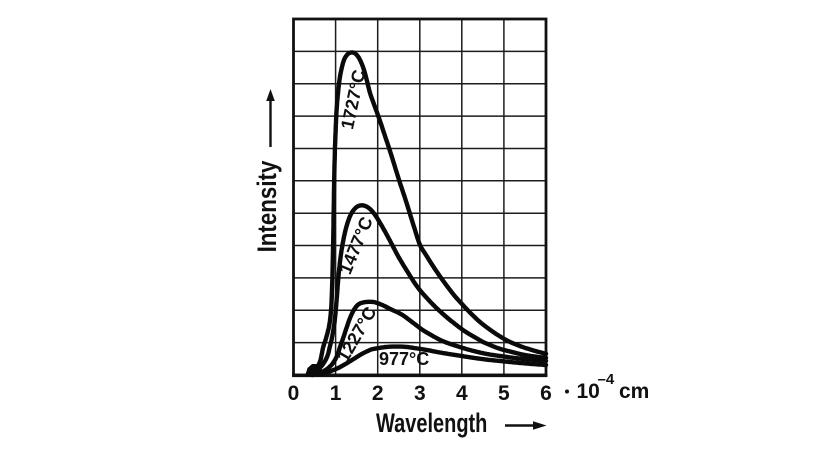 The width and height of the screenshot is (825, 449). What do you see at coordinates (431, 423) in the screenshot?
I see `svg-text: Wavelength` at bounding box center [431, 423].